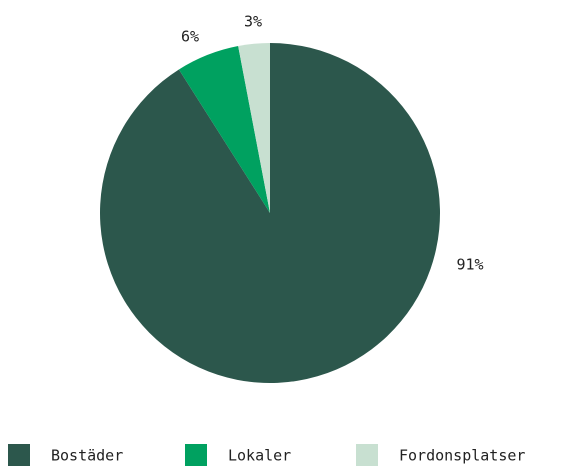 The width and height of the screenshot is (578, 466). Describe the element at coordinates (253, 22) in the screenshot. I see `data-label: 3%` at that location.